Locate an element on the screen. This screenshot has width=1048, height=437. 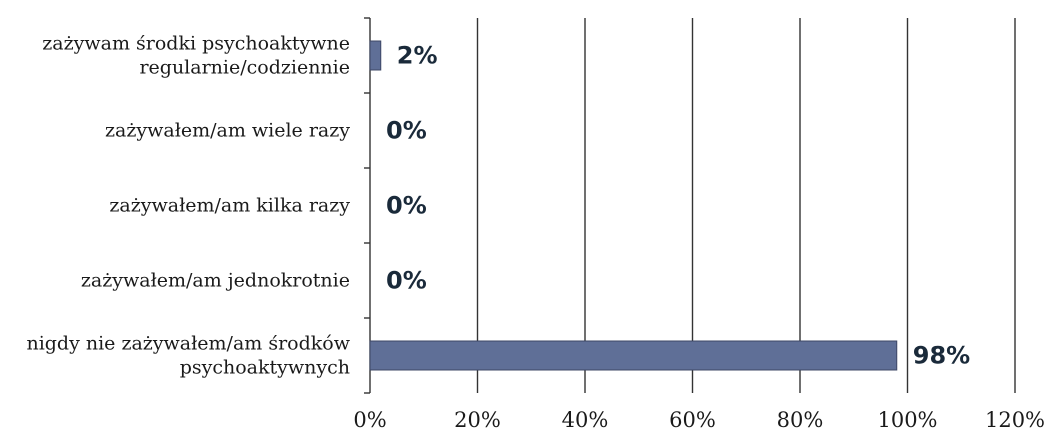
category-label: zażywałem/am jednokrotnie is located at coordinates (215, 281).